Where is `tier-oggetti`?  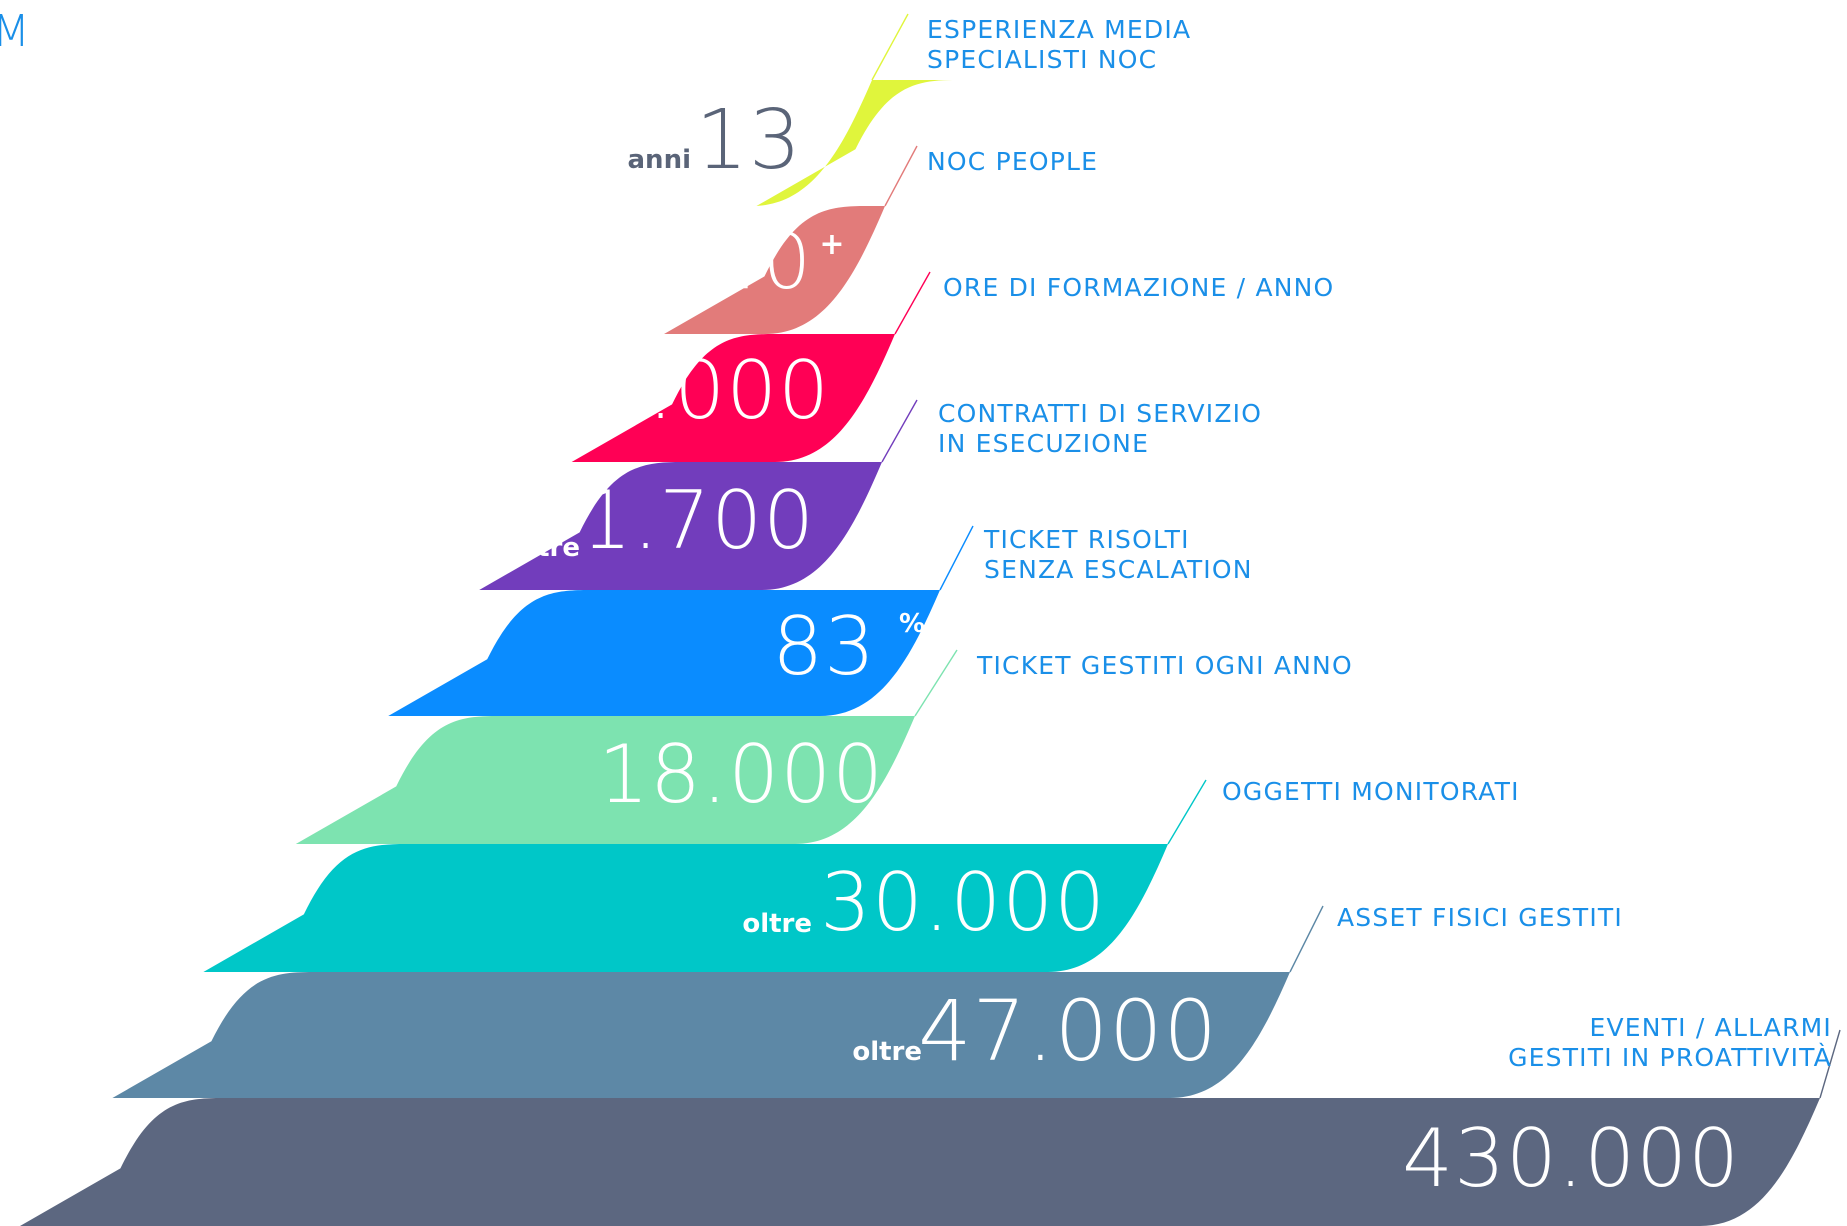
tier-oggetti is located at coordinates (686, 908).